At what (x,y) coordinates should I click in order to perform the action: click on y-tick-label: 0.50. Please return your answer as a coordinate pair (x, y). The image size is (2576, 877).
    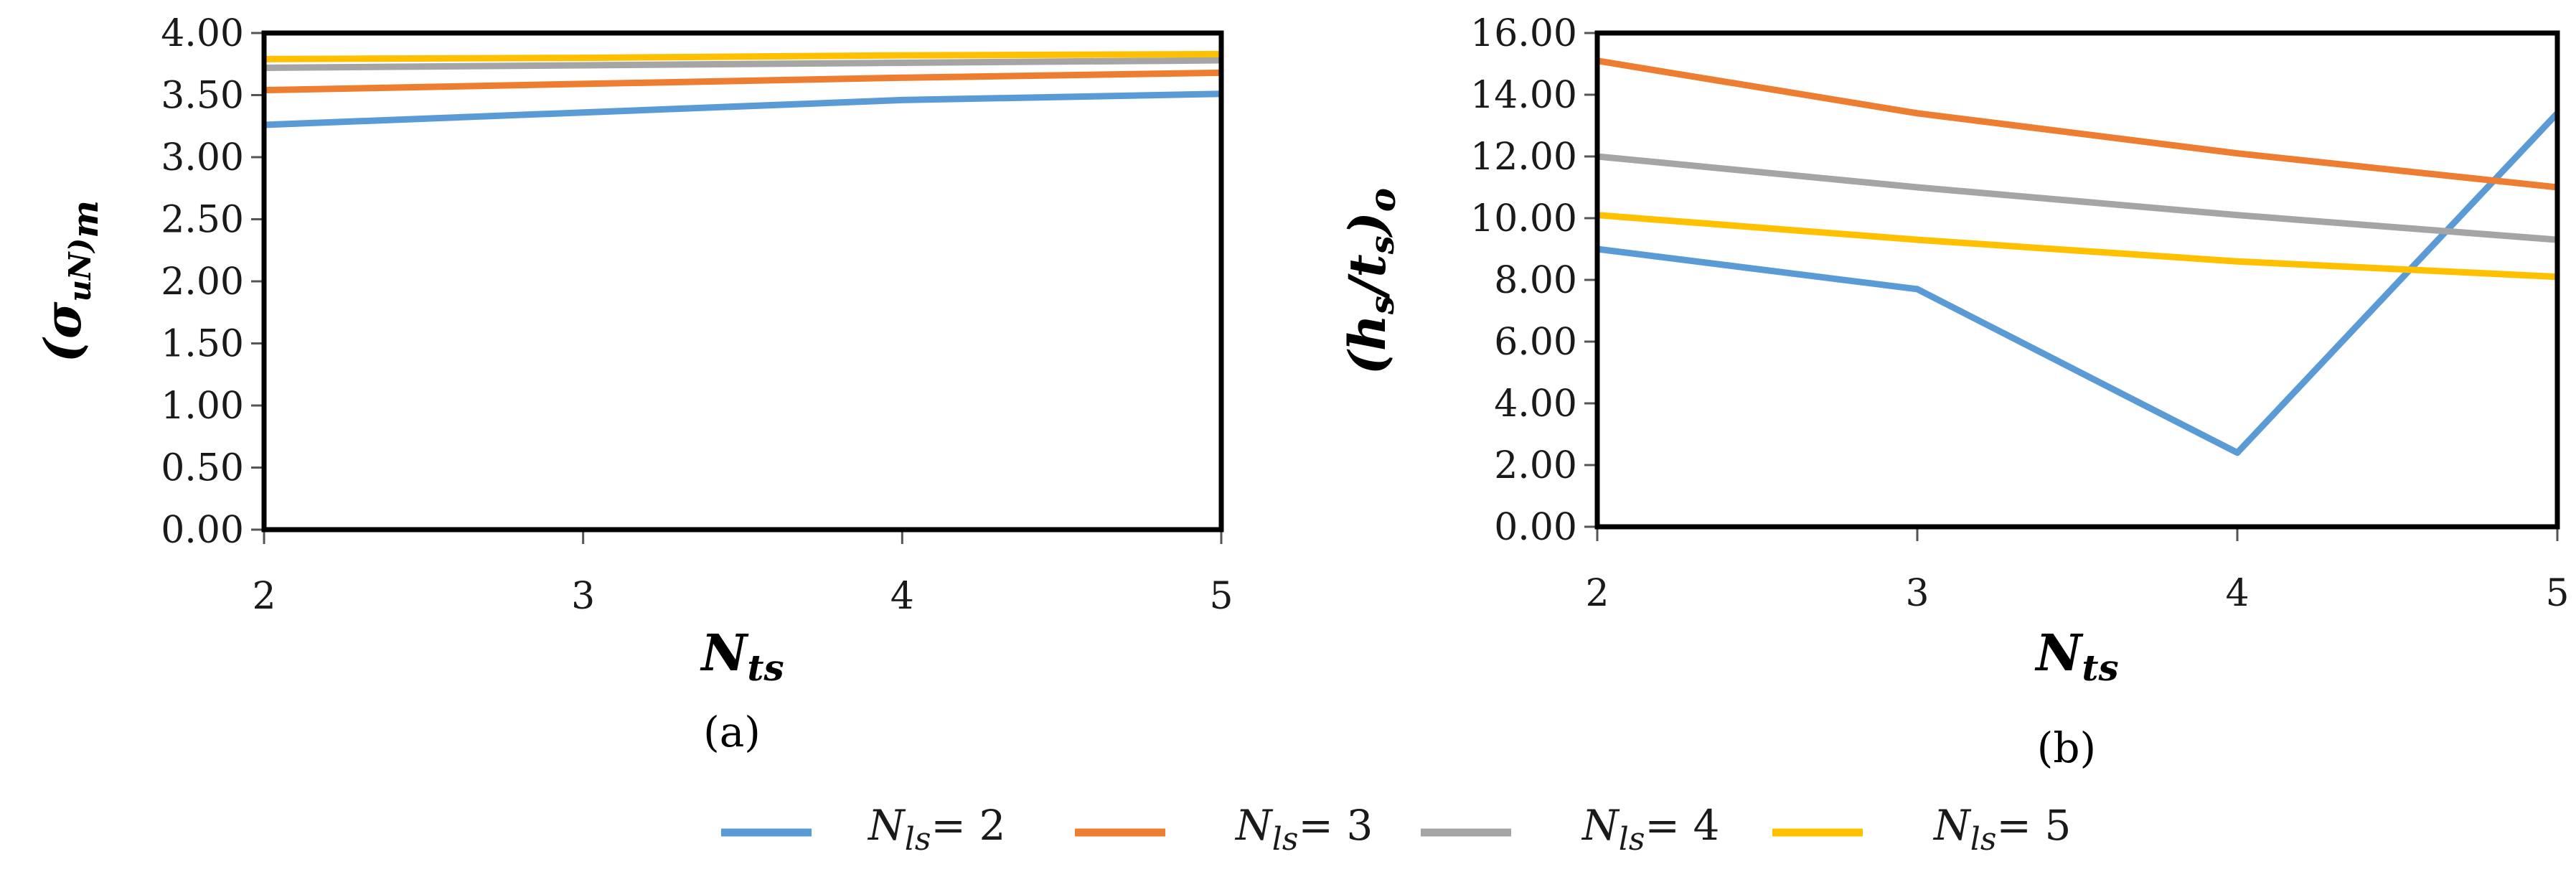
    Looking at the image, I should click on (202, 468).